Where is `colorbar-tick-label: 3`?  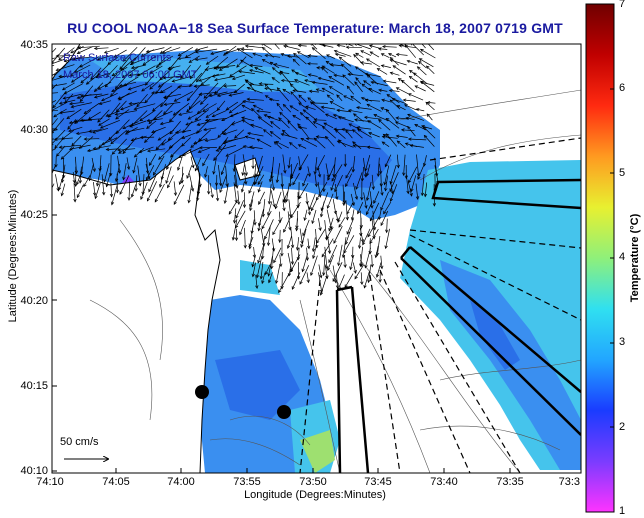 colorbar-tick-label: 3 is located at coordinates (622, 342).